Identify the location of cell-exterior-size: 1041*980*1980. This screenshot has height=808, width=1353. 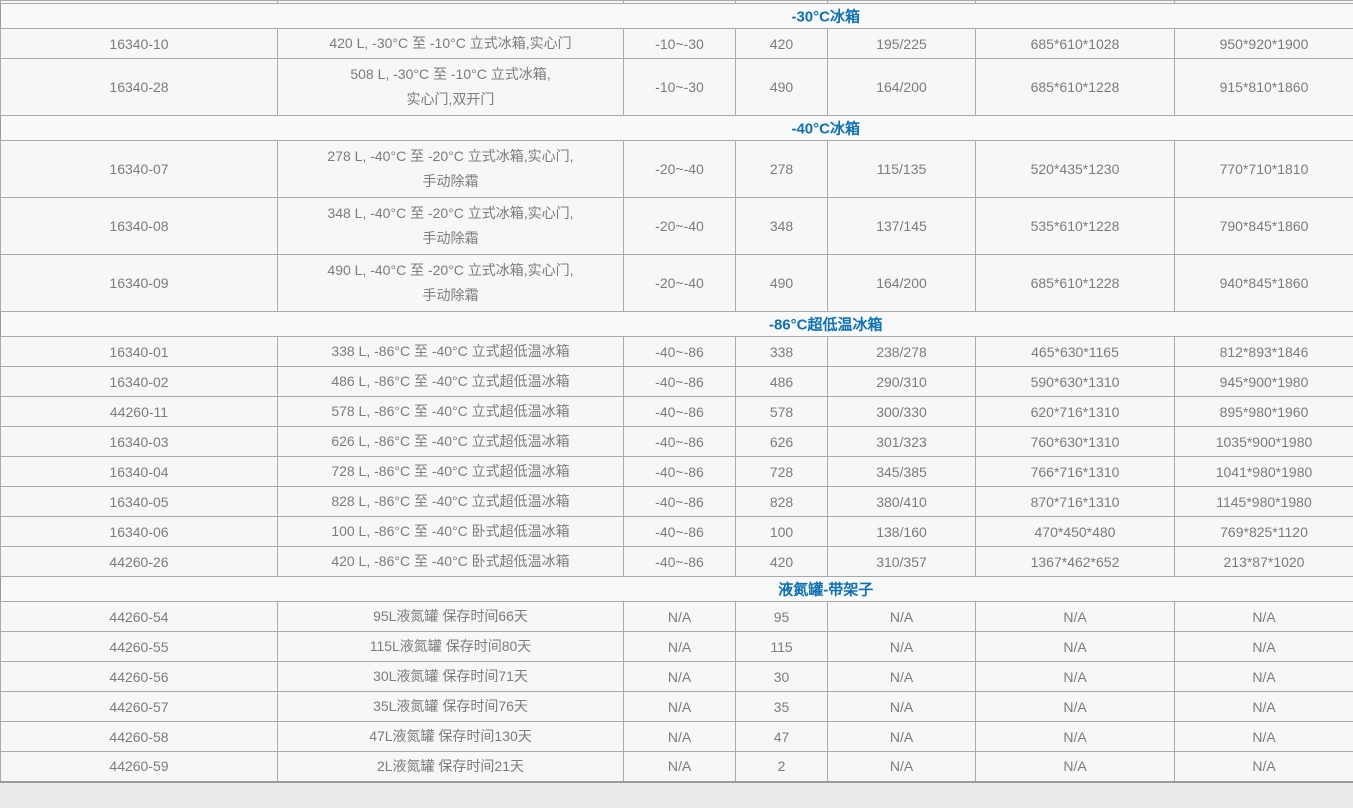
(1263, 471).